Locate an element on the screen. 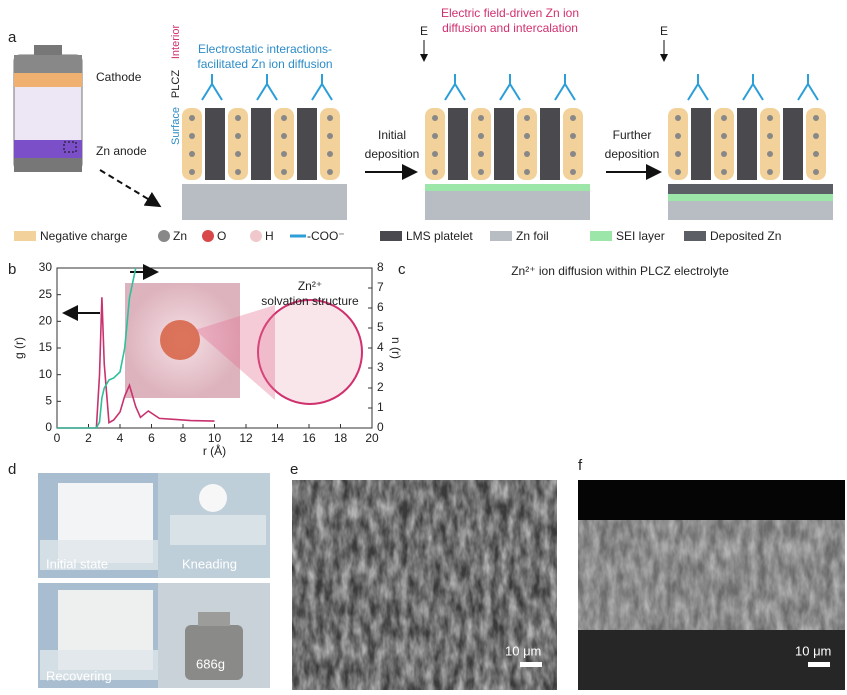 This screenshot has height=695, width=847. y2-tick-label: 8 is located at coordinates (380, 267).